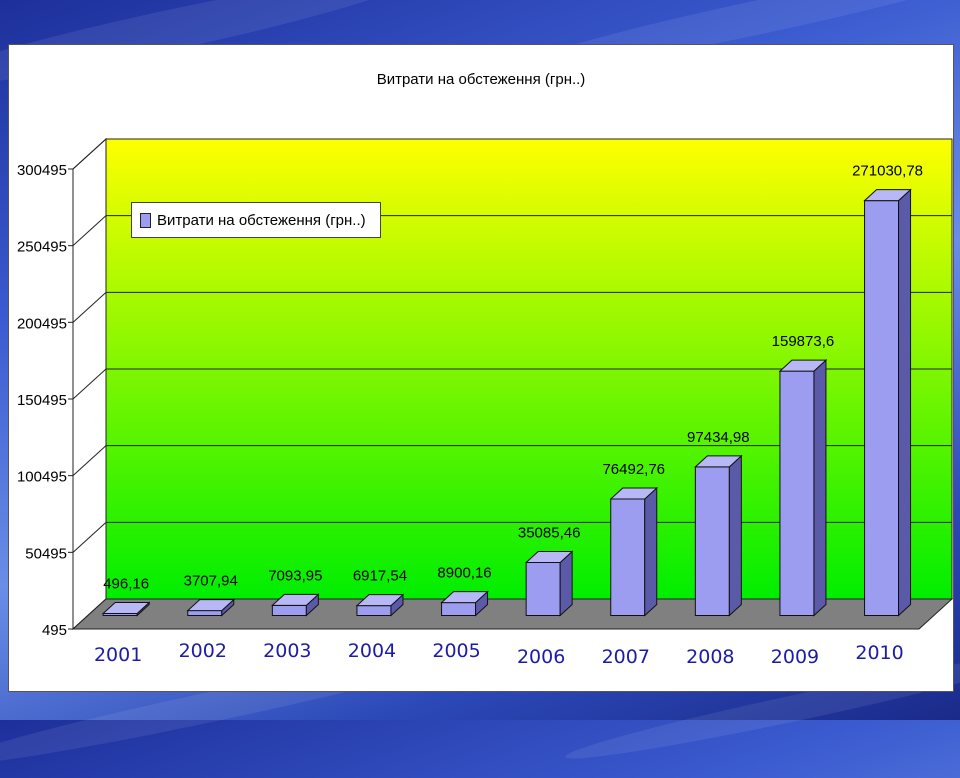 This screenshot has width=960, height=778. What do you see at coordinates (54, 630) in the screenshot?
I see `y-tick-label: 495` at bounding box center [54, 630].